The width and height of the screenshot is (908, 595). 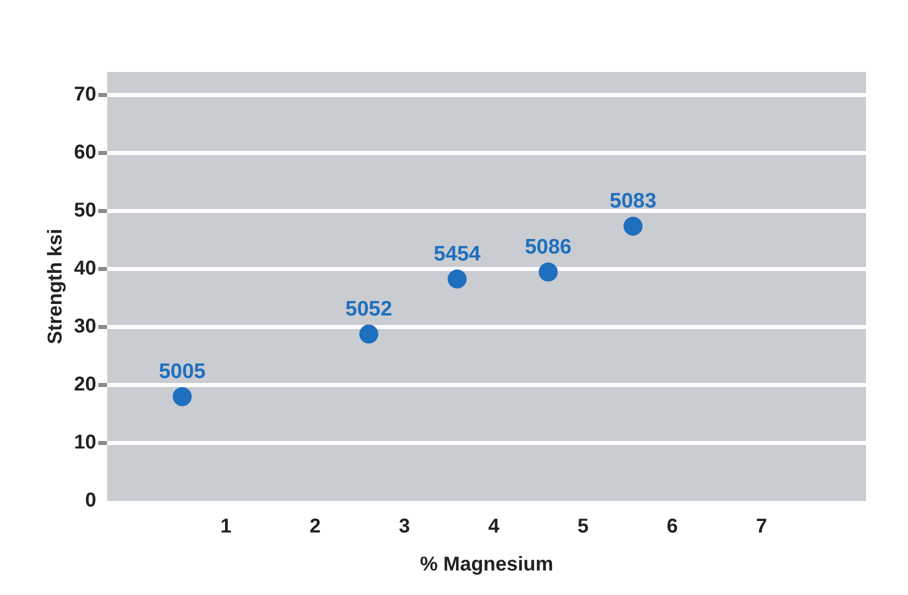 I want to click on y-tick-label: 30, so click(x=85, y=327).